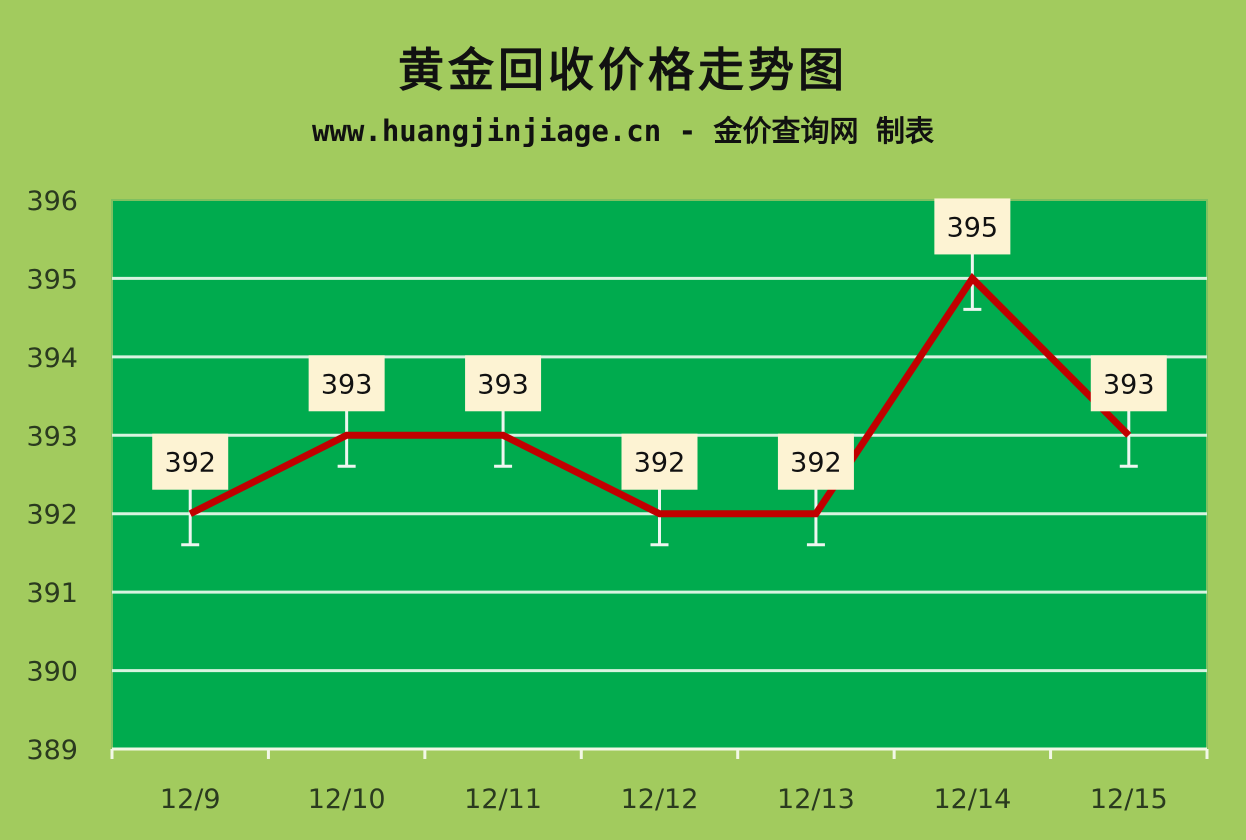 This screenshot has width=1246, height=840. Describe the element at coordinates (816, 799) in the screenshot. I see `x-tick-label: 12/13` at that location.